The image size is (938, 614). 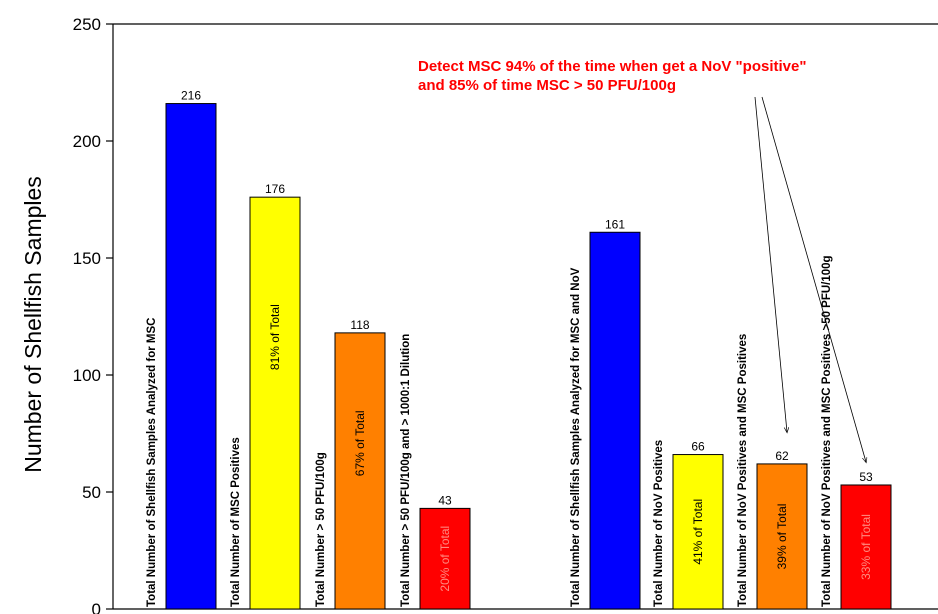 What do you see at coordinates (659, 523) in the screenshot?
I see `category-label: Total Number of NoV Positives` at bounding box center [659, 523].